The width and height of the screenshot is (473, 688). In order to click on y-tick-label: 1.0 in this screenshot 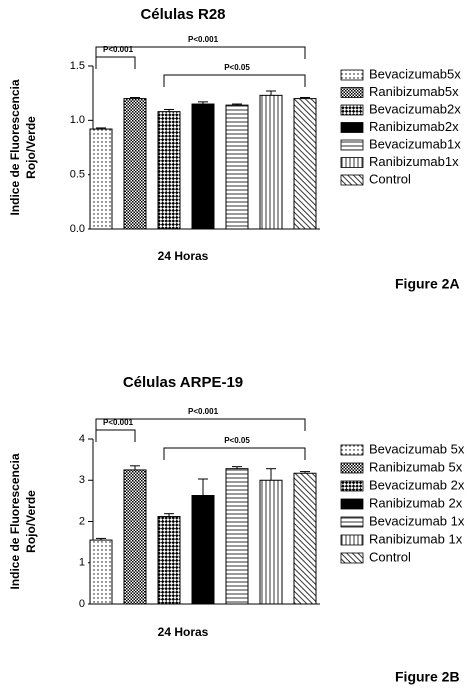, I will do `click(77, 120)`.